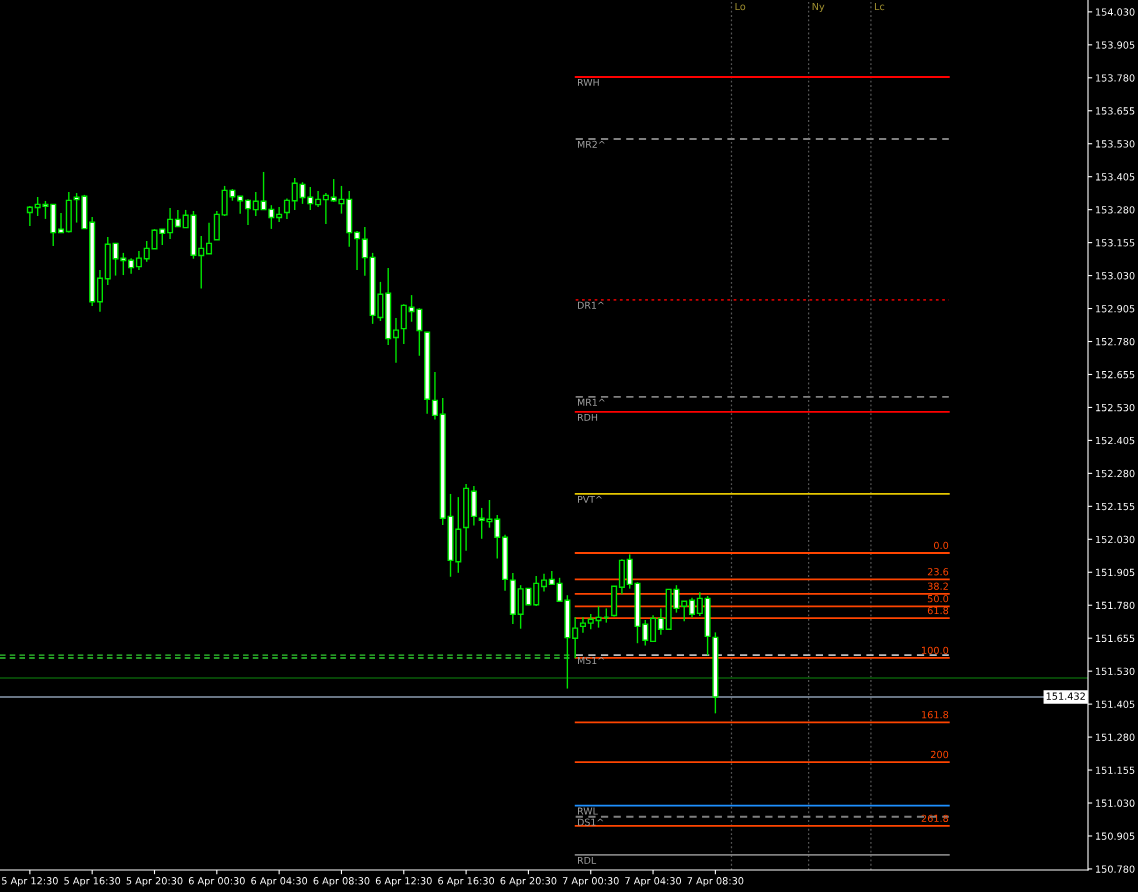  Describe the element at coordinates (30, 882) in the screenshot. I see `x-tick-label: 5 Apr 12:30` at that location.